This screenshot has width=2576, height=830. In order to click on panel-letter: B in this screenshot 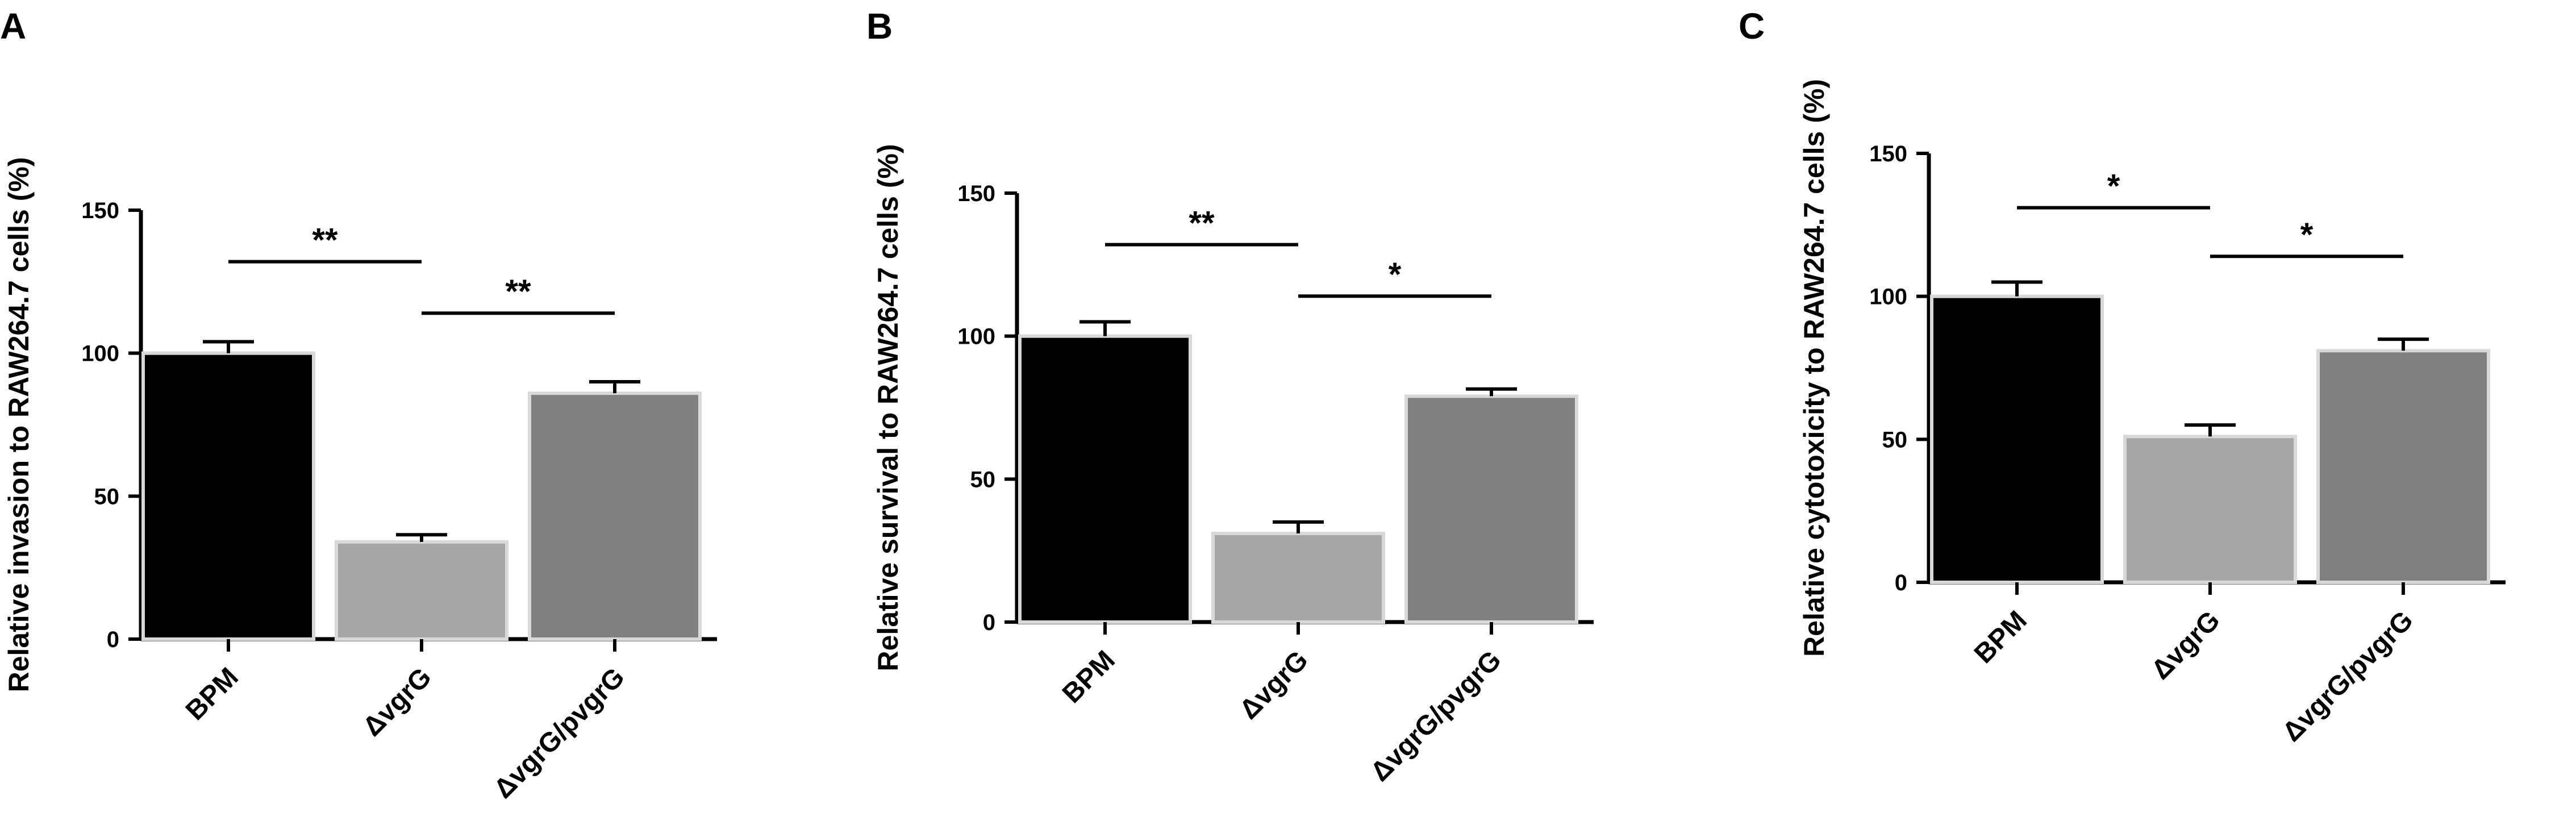, I will do `click(879, 26)`.